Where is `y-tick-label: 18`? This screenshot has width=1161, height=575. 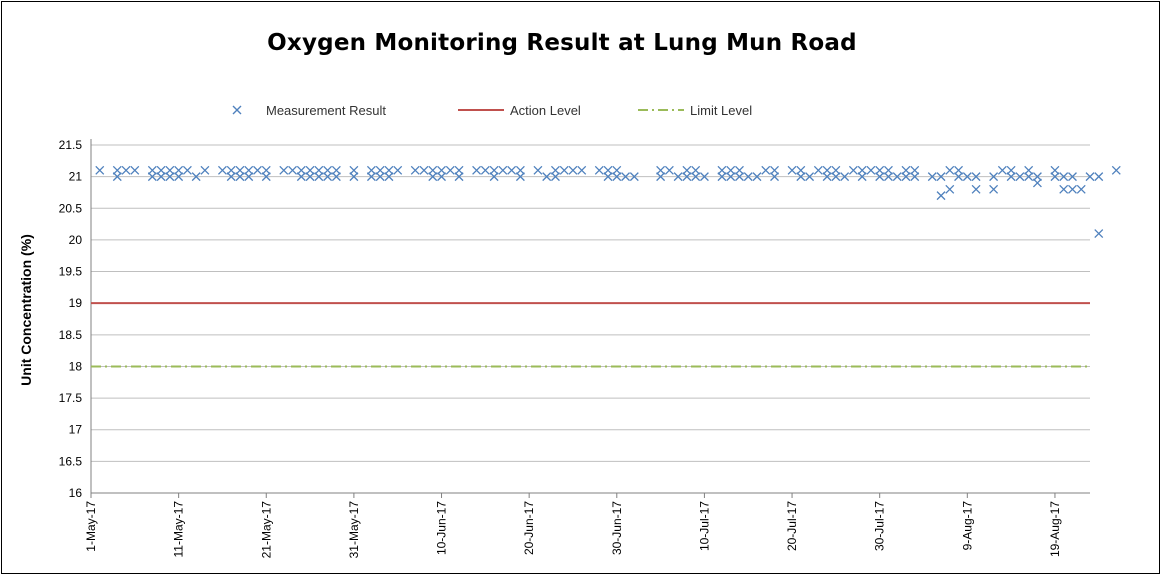
y-tick-label: 18 is located at coordinates (76, 366).